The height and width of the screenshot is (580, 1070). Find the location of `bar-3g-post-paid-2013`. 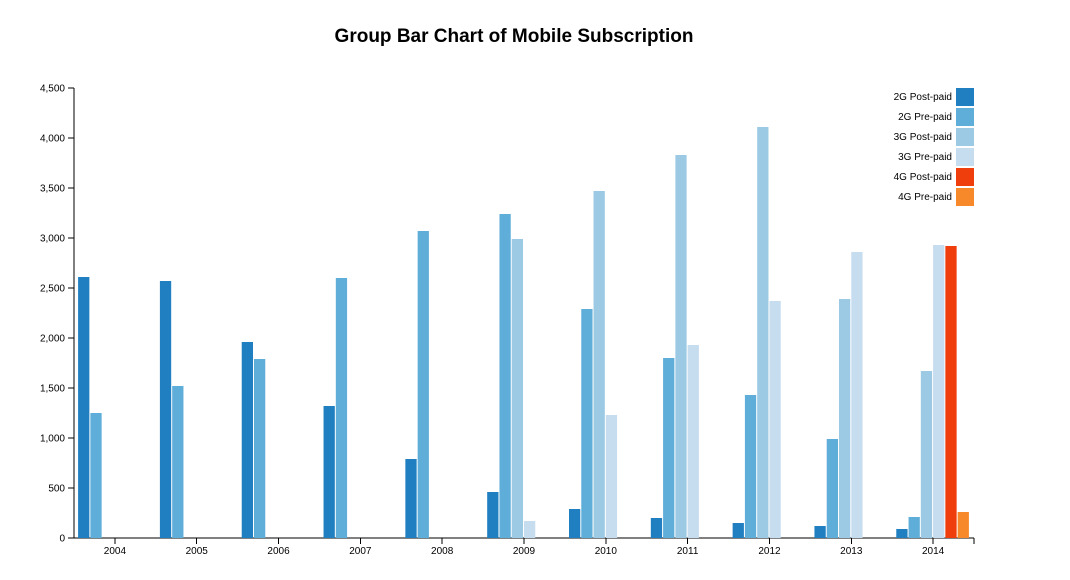

bar-3g-post-paid-2013 is located at coordinates (845, 418).